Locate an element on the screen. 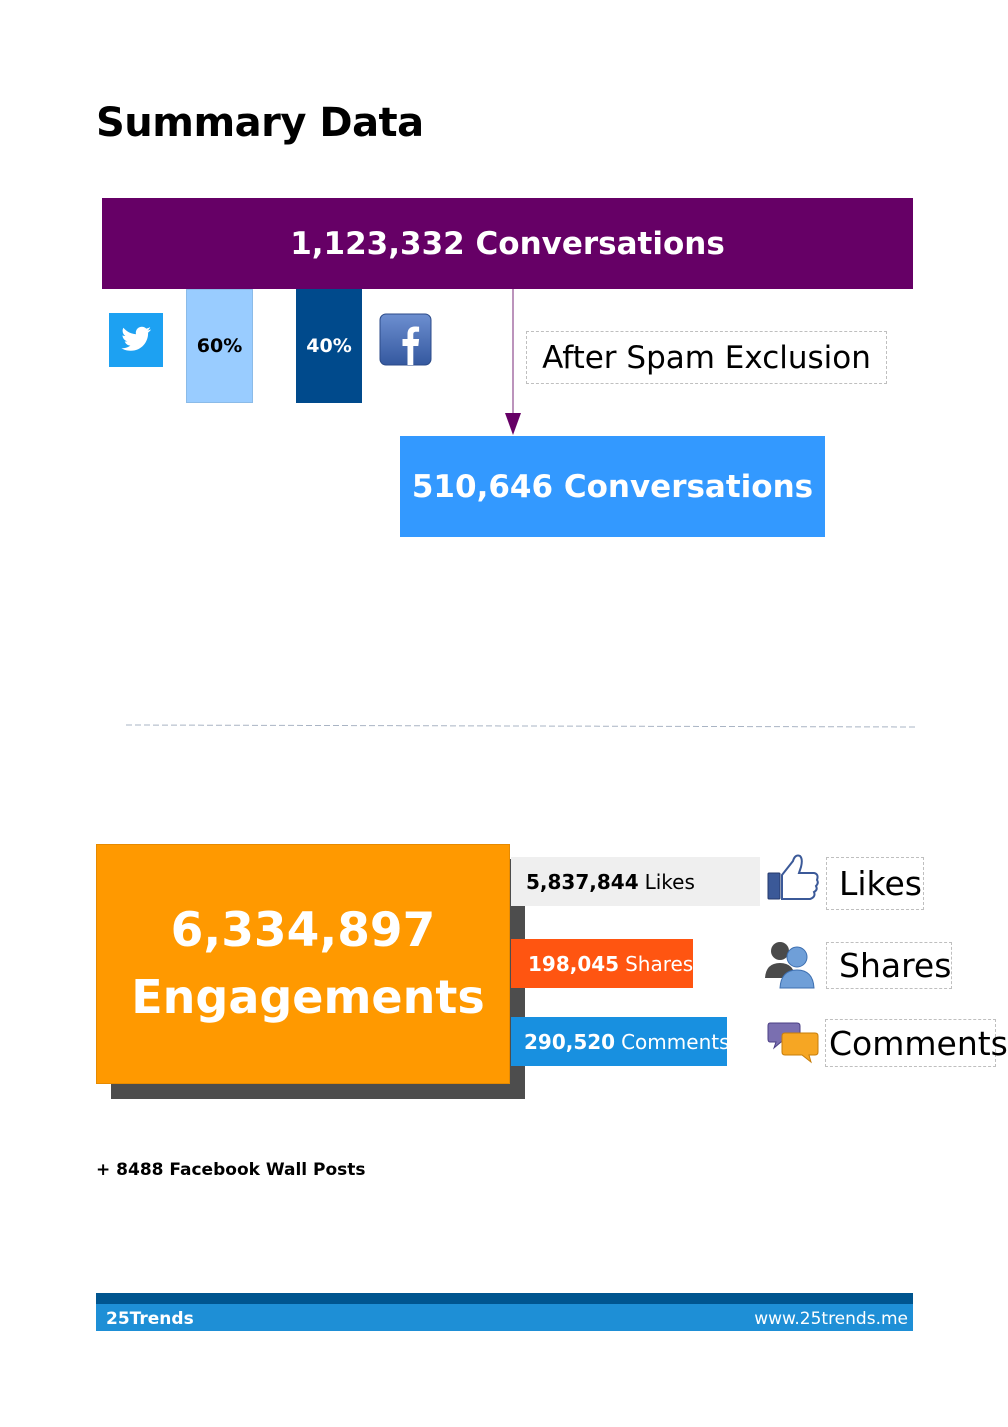 This screenshot has height=1427, width=1008. facebook-icon is located at coordinates (405, 339).